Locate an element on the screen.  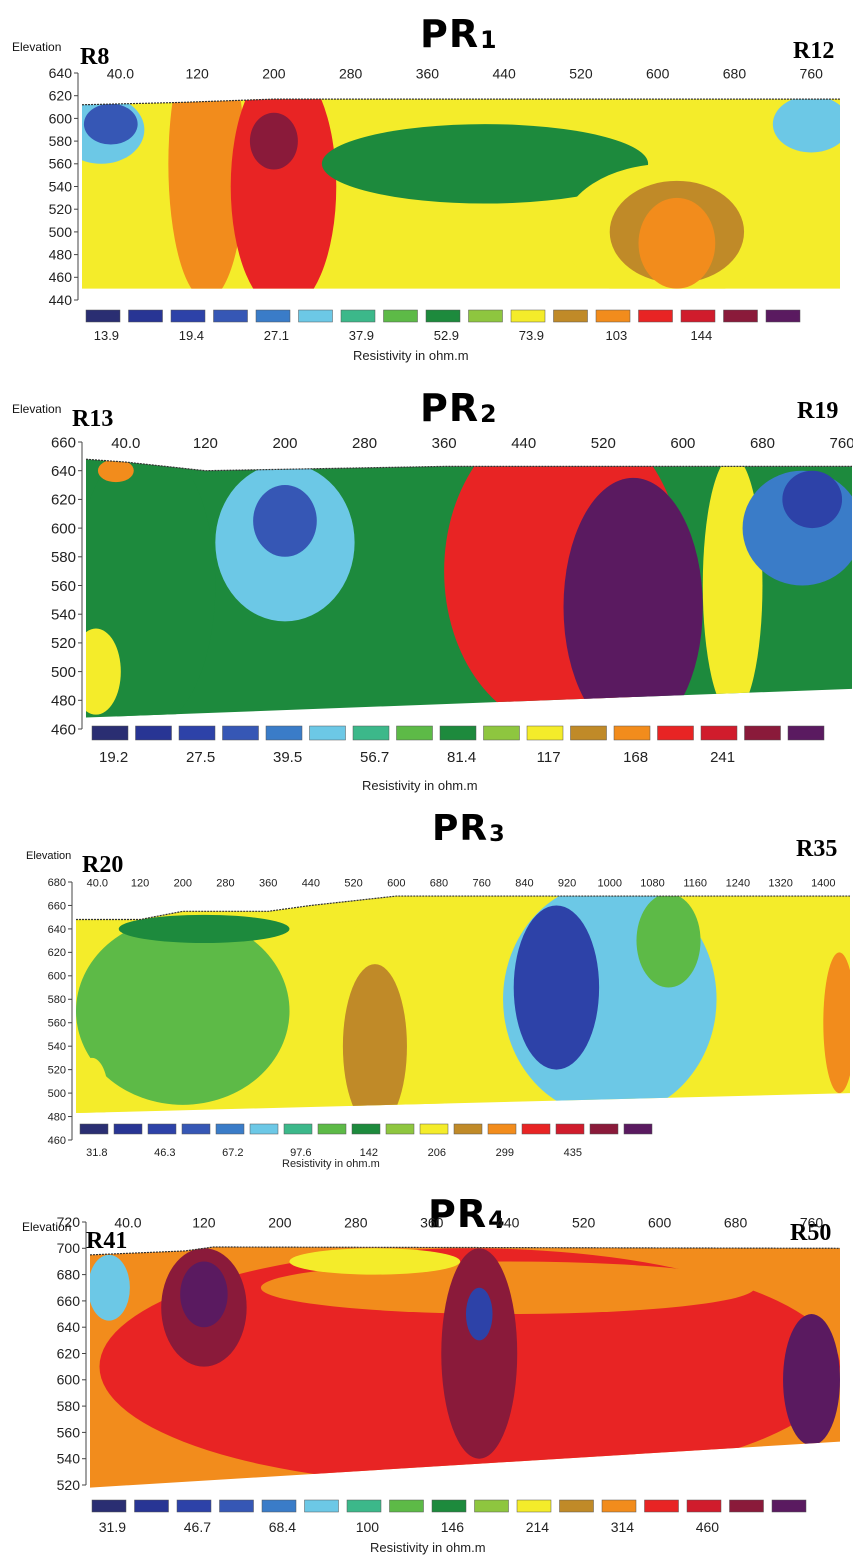
surface-line is located at coordinates (465, 1251).